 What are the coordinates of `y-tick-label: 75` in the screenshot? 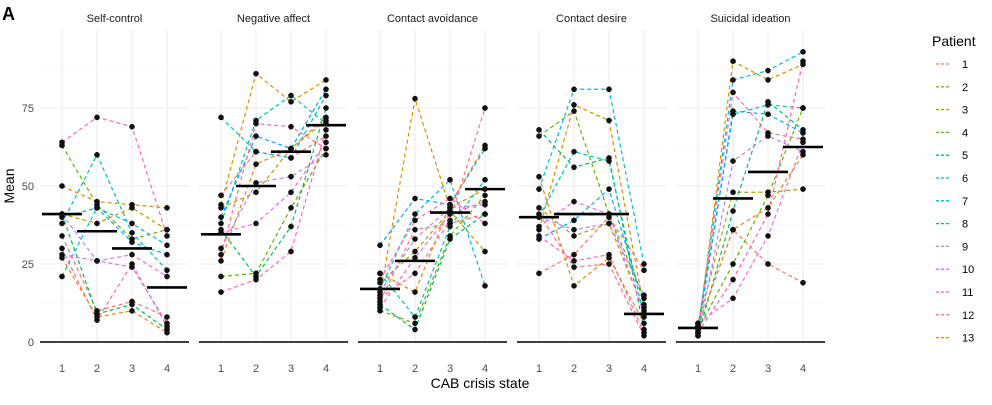 It's located at (28, 109).